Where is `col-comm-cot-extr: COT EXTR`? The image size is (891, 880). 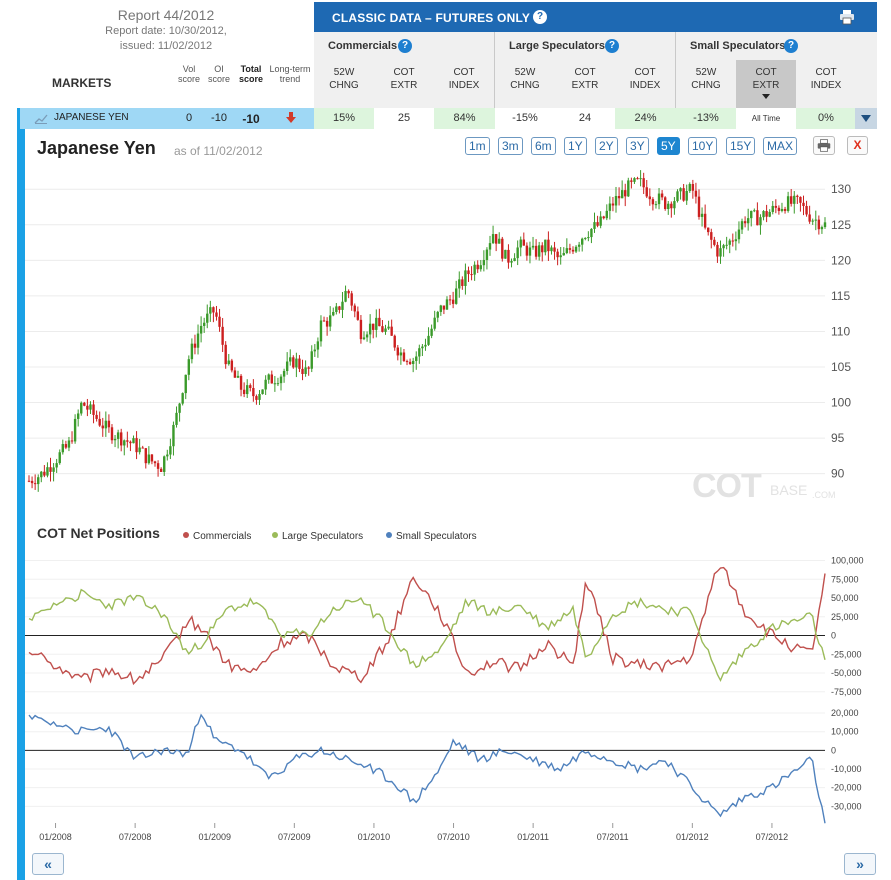 col-comm-cot-extr: COT EXTR is located at coordinates (404, 84).